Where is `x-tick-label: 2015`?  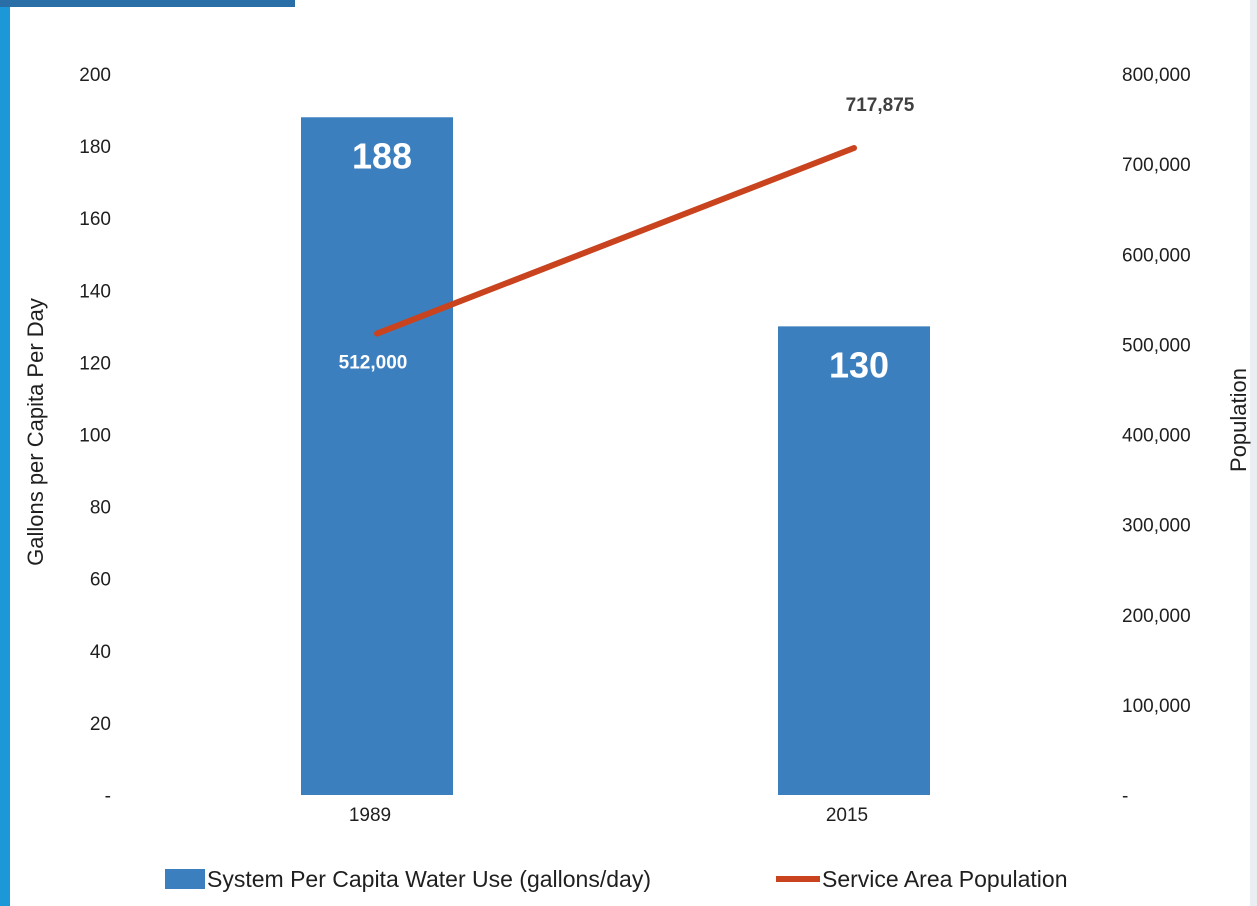 x-tick-label: 2015 is located at coordinates (847, 815).